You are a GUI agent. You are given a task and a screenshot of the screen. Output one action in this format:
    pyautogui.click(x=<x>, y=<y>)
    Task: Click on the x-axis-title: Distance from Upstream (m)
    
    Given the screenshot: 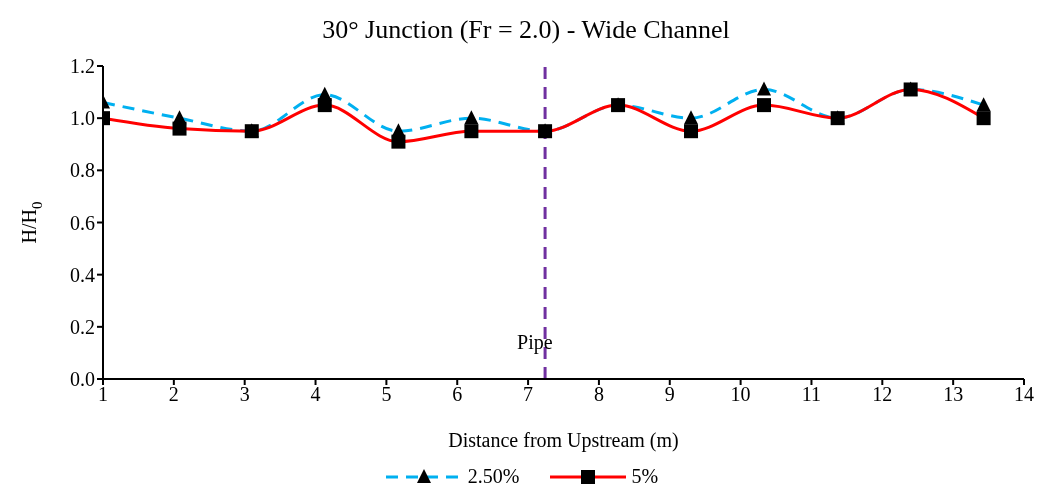 What is the action you would take?
    pyautogui.click(x=563, y=440)
    